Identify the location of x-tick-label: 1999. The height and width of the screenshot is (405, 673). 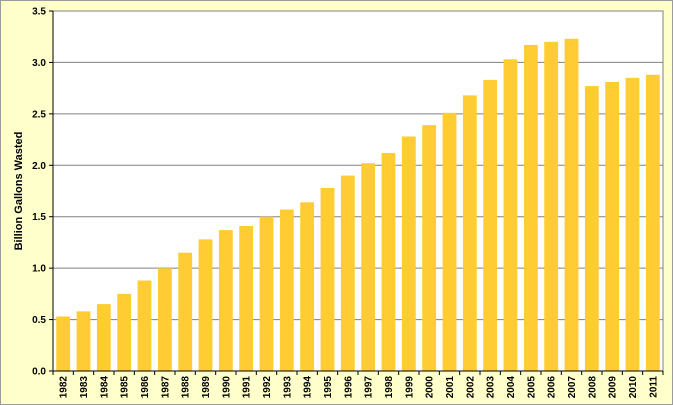
(409, 387).